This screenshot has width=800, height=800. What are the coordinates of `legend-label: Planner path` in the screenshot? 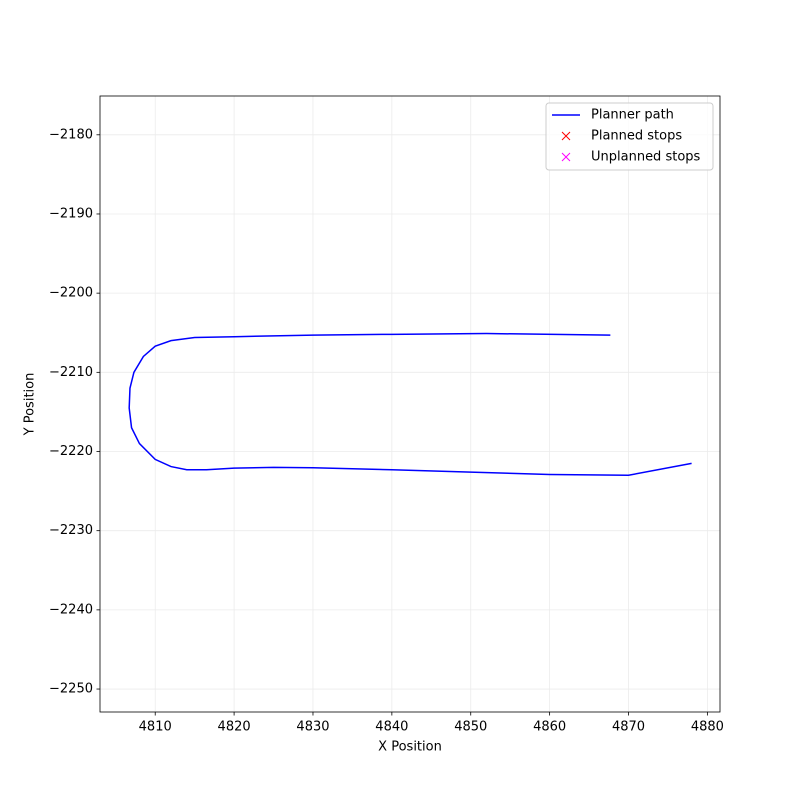 It's located at (632, 115).